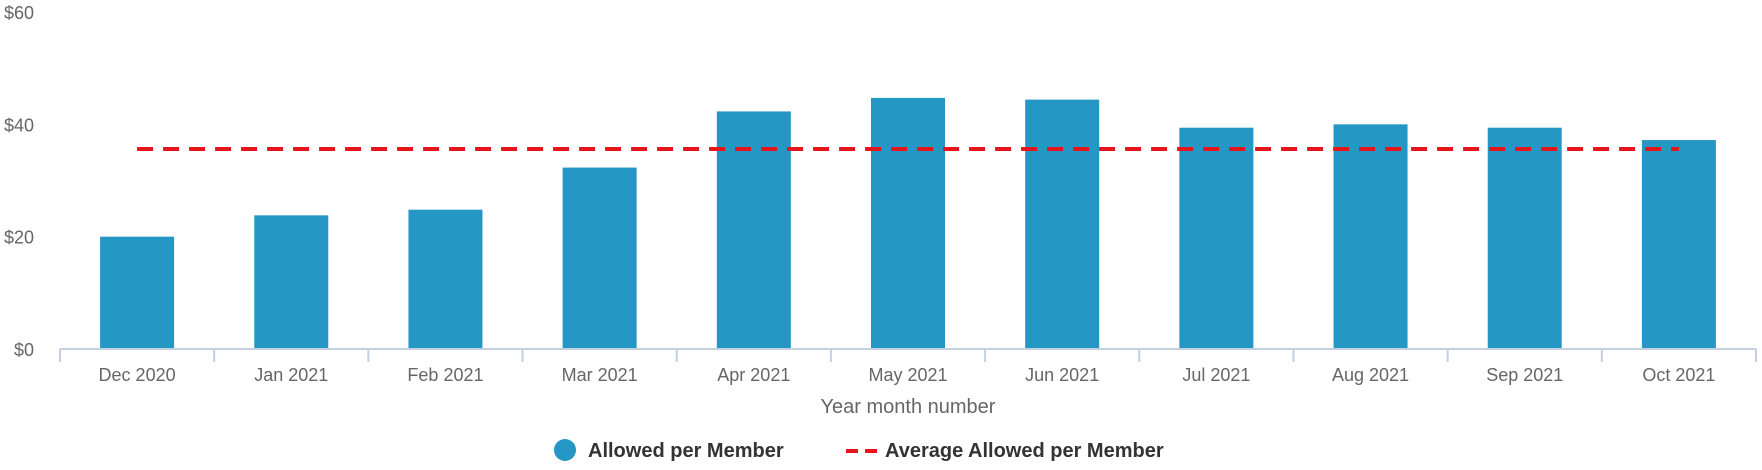 Image resolution: width=1762 pixels, height=470 pixels. Describe the element at coordinates (1024, 451) in the screenshot. I see `legend-label: Average Allowed per Member` at that location.